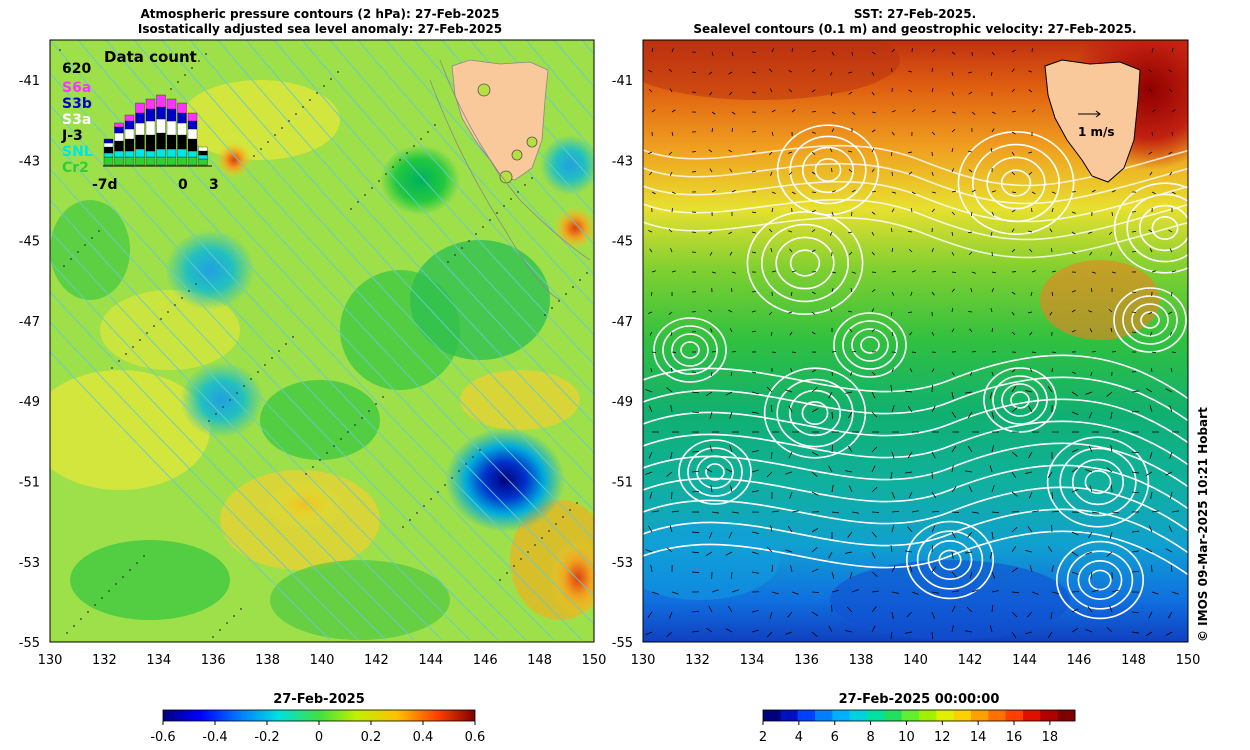  What do you see at coordinates (906, 737) in the screenshot?
I see `colorbar-tick: 10` at bounding box center [906, 737].